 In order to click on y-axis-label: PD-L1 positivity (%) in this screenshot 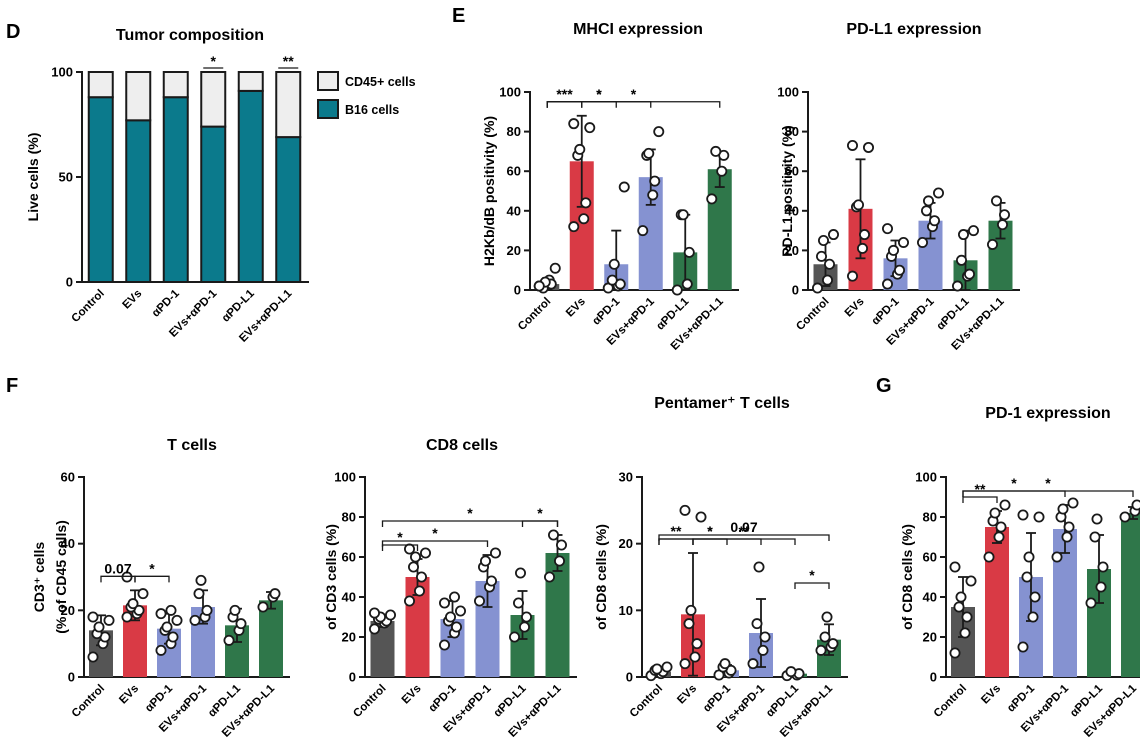, I will do `click(787, 190)`.